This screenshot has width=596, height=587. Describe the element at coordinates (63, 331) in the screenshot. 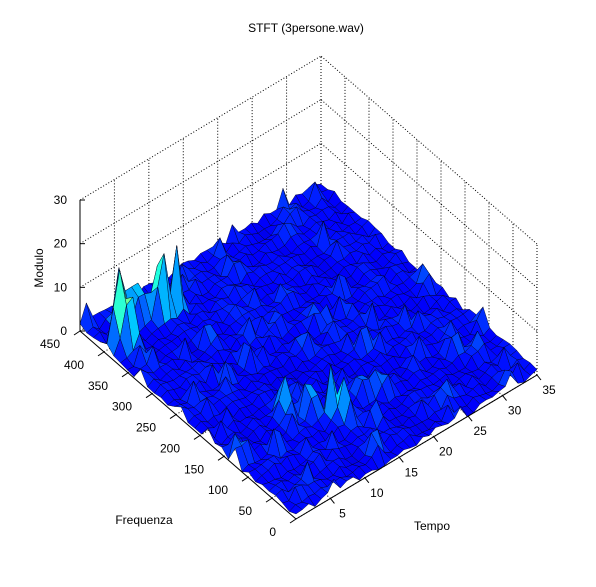

I see `z-tick-label: 0` at that location.